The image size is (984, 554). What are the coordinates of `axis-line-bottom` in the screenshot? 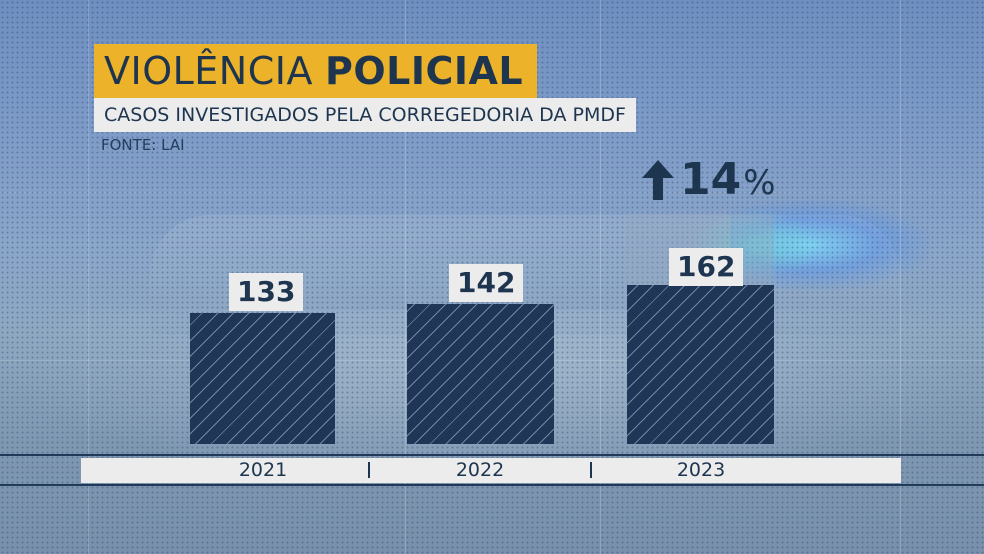 It's located at (492, 485).